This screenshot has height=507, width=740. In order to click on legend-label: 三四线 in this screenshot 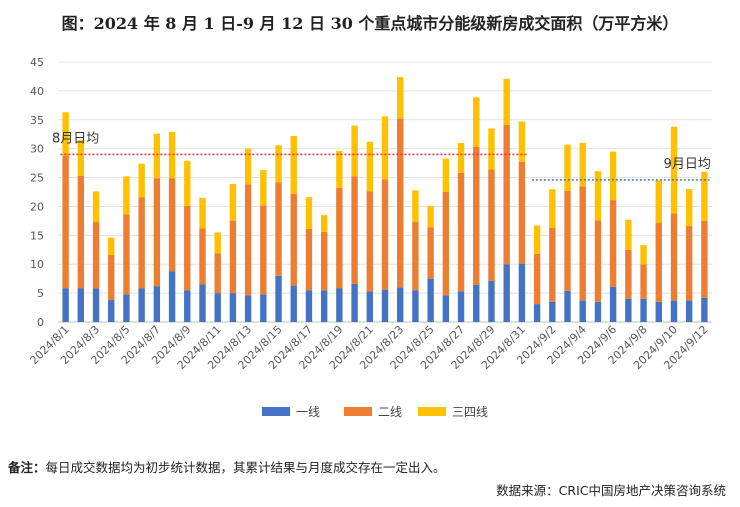, I will do `click(470, 412)`.